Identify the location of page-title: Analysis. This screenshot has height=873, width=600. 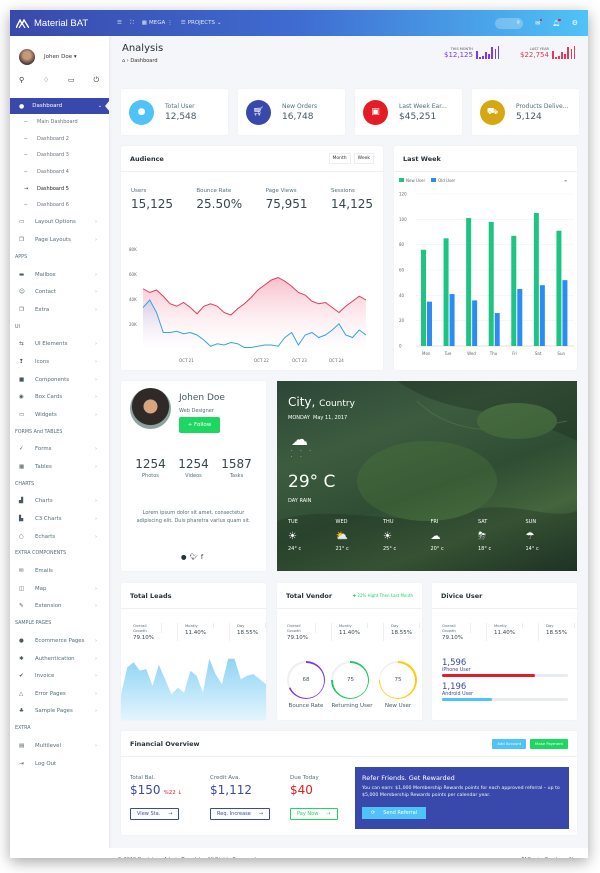
(143, 48).